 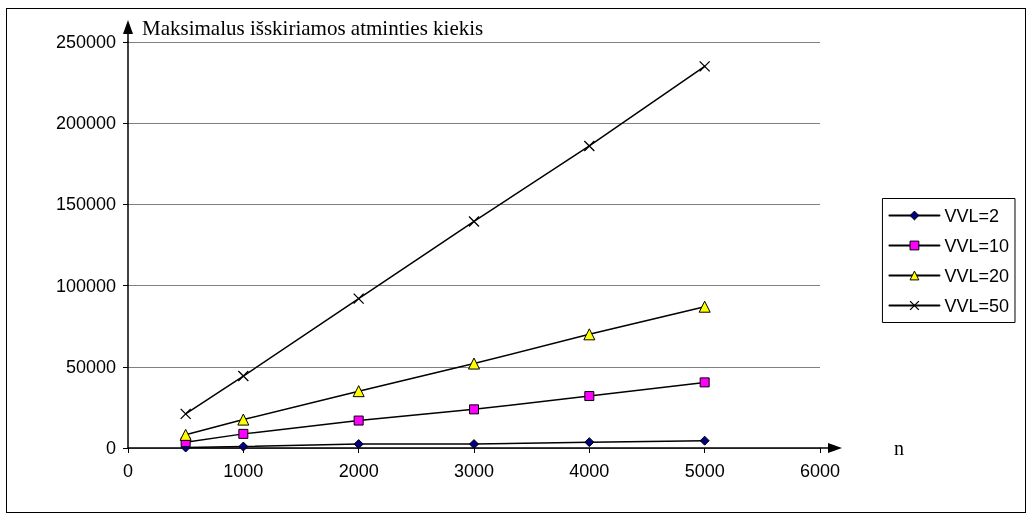 I want to click on x-axis-title: n, so click(x=899, y=448).